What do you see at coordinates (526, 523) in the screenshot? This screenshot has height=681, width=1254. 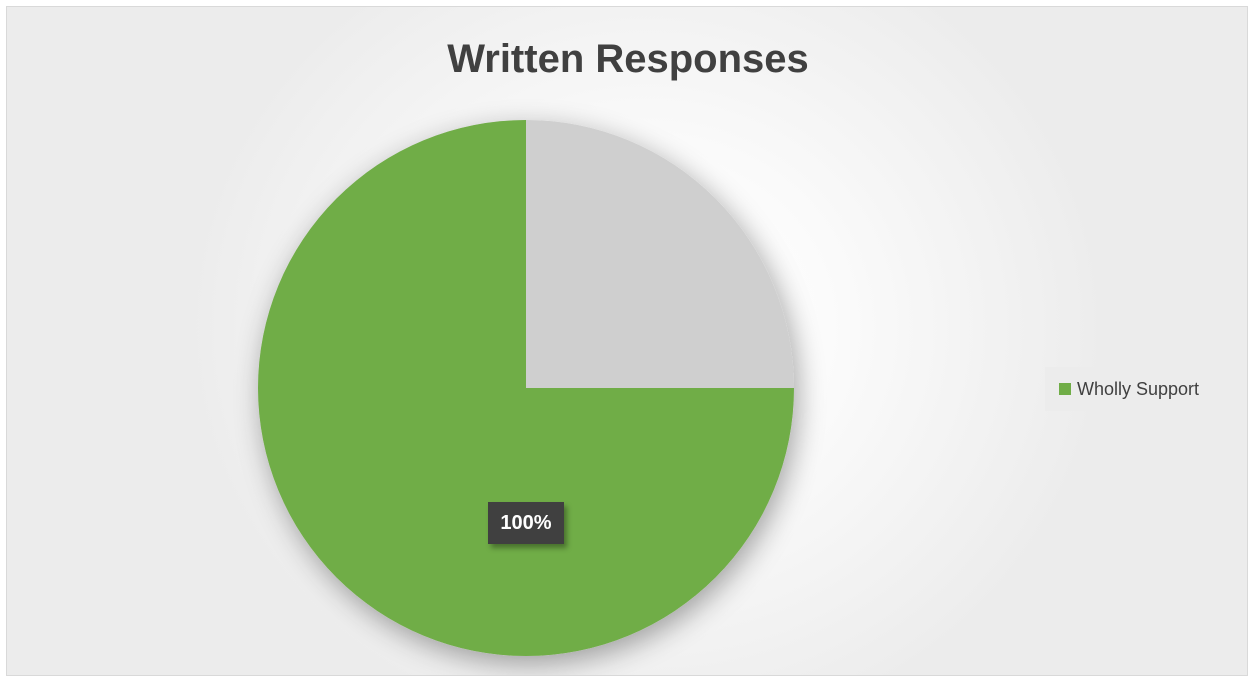 I see `data-label-wholly-support: 100%` at bounding box center [526, 523].